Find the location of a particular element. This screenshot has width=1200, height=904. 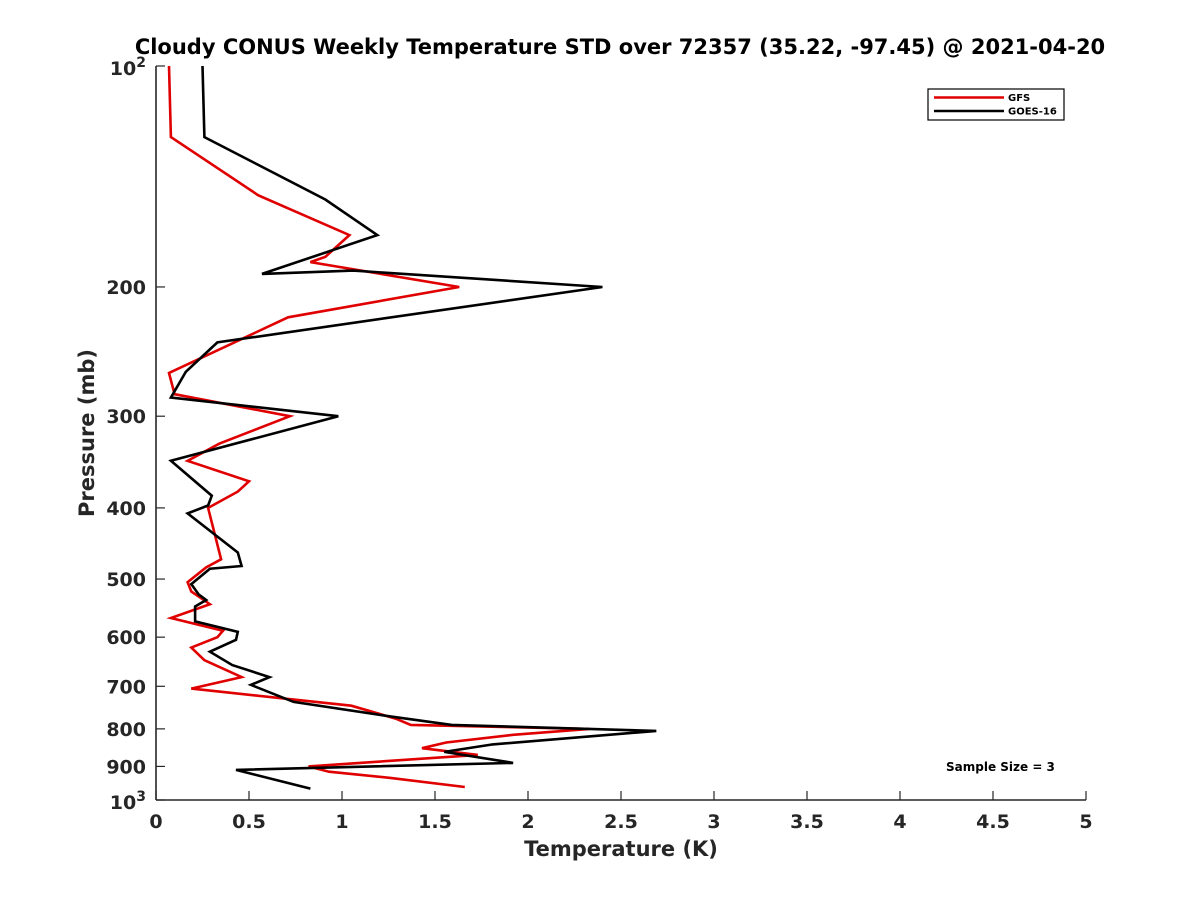

x-tick-label: 5 is located at coordinates (1085, 822).